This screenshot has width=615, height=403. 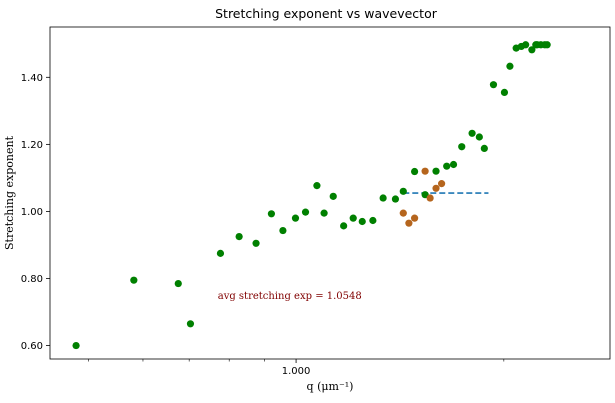 I want to click on y-tick-label: 1.20, so click(x=32, y=145).